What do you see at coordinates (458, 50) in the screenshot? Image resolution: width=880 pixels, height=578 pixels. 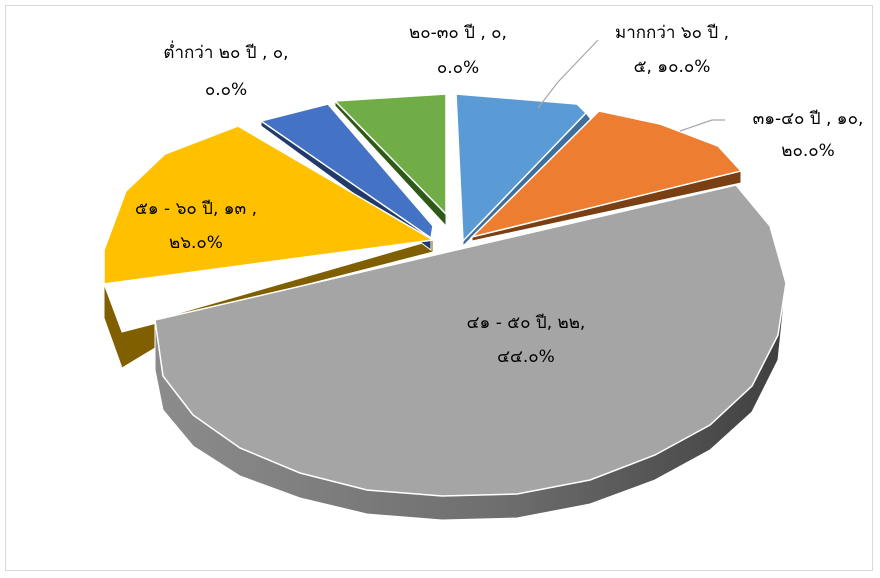 I see `data-label-6: ๒๐-๓๐ ปี , ๐, ๐.๐%` at bounding box center [458, 50].